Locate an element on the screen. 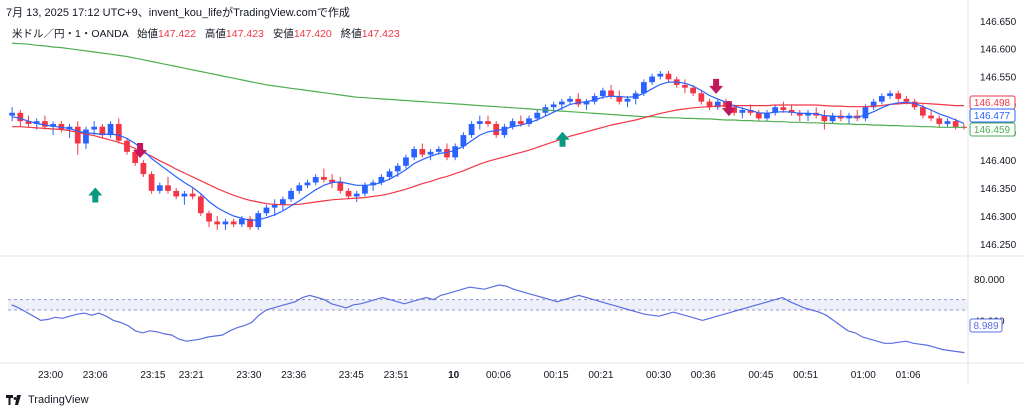 Image resolution: width=1024 pixels, height=413 pixels. close-value: 147.423 is located at coordinates (380, 34).